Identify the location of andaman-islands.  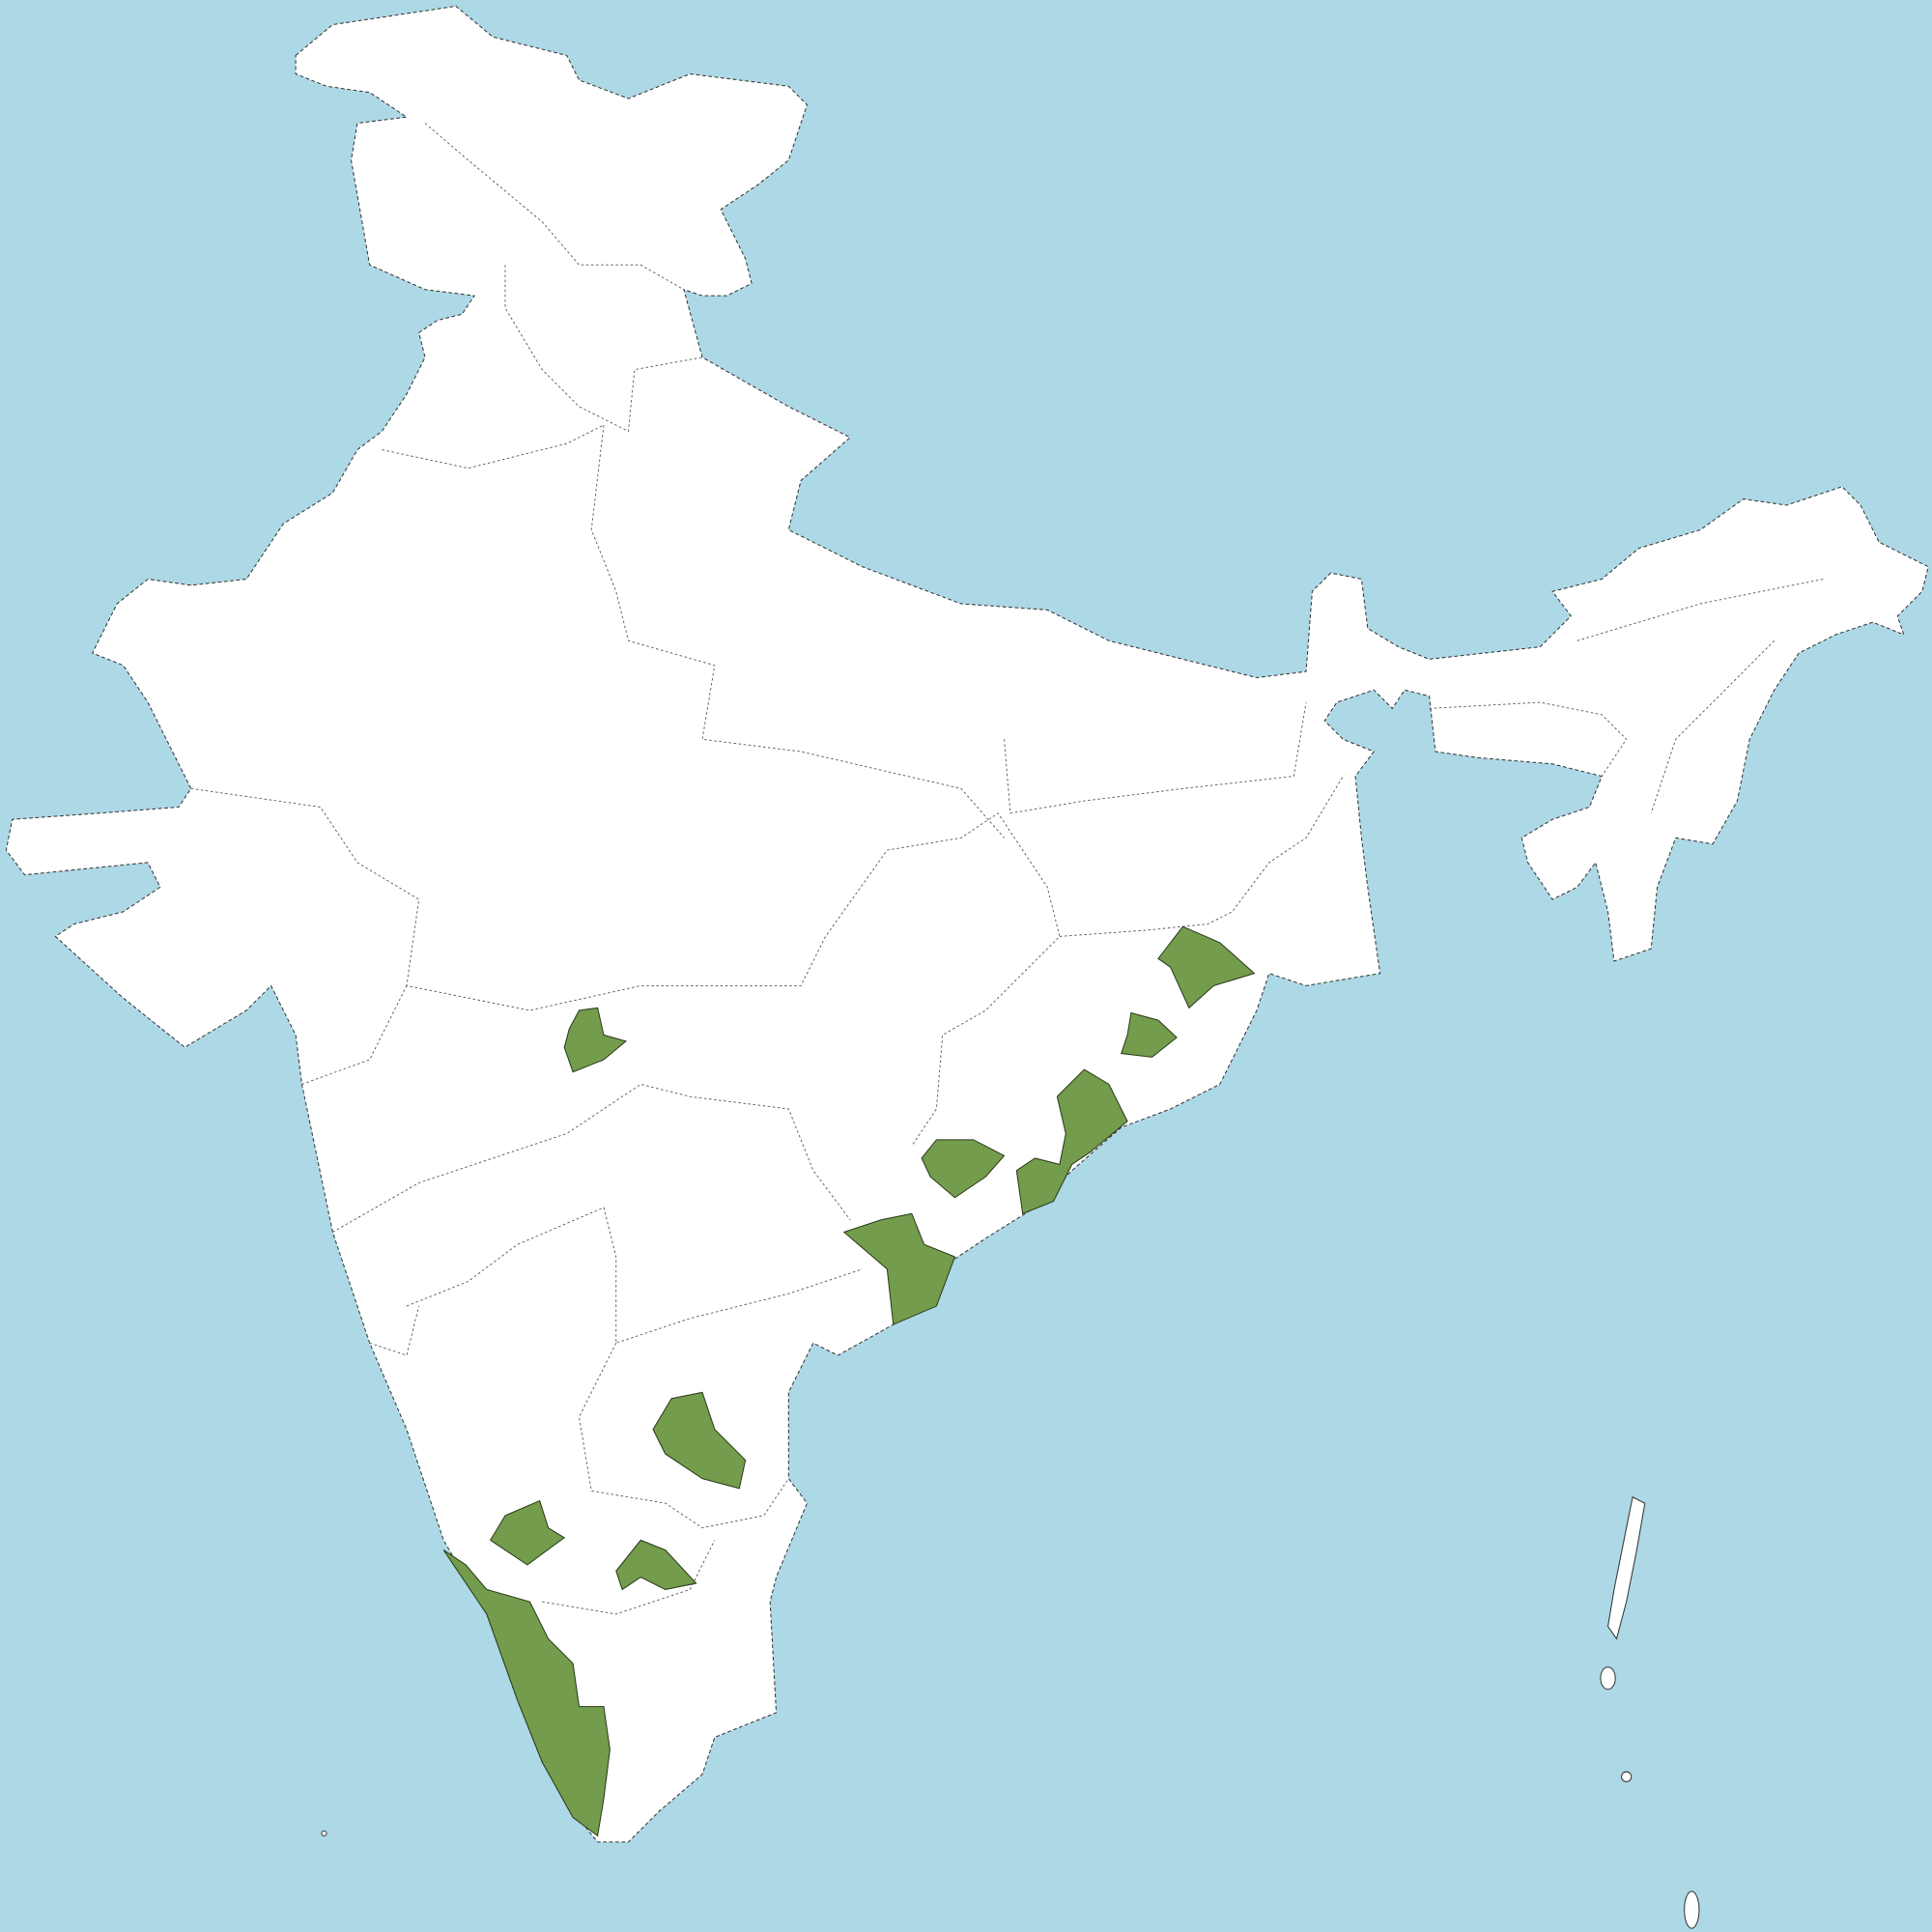
(1626, 1567).